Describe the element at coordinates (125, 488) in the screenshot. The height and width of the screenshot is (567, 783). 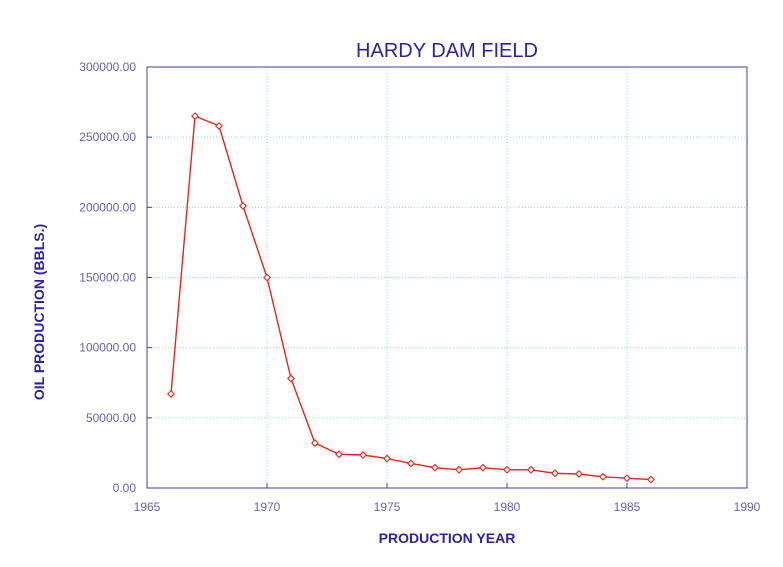
I see `y-tick-label: 0.00` at that location.